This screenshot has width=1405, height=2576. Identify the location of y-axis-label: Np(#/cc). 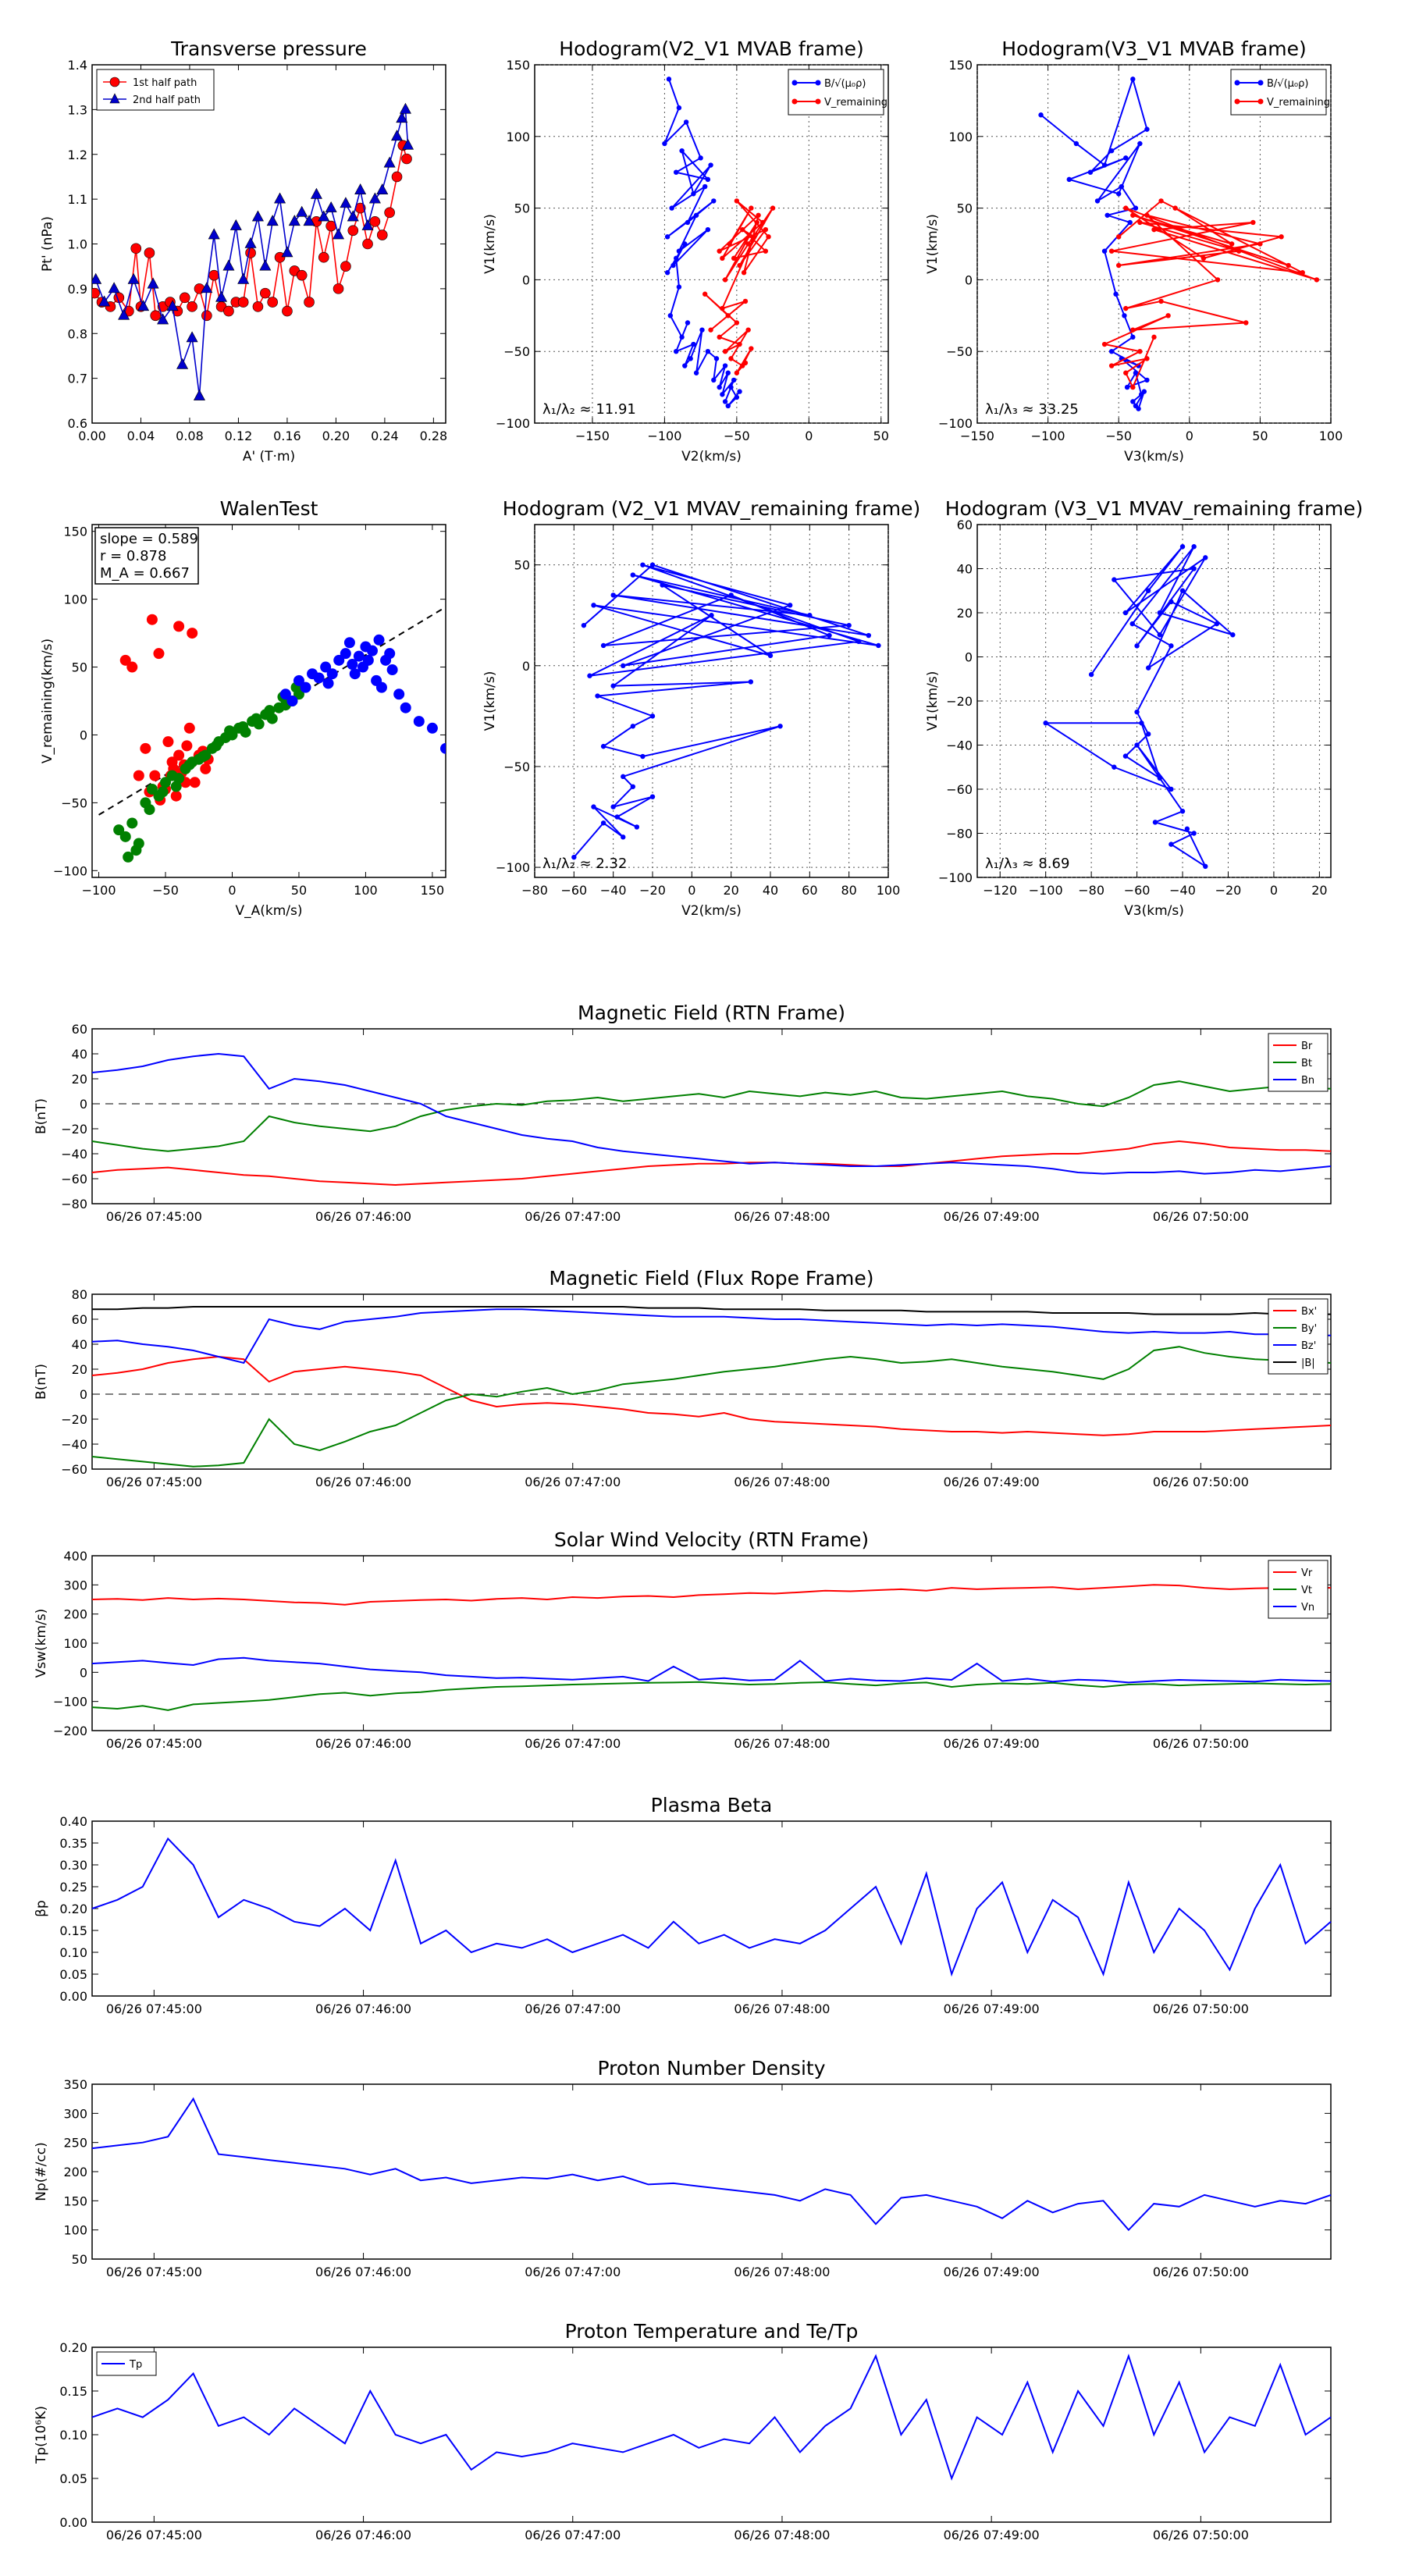
(41, 2171).